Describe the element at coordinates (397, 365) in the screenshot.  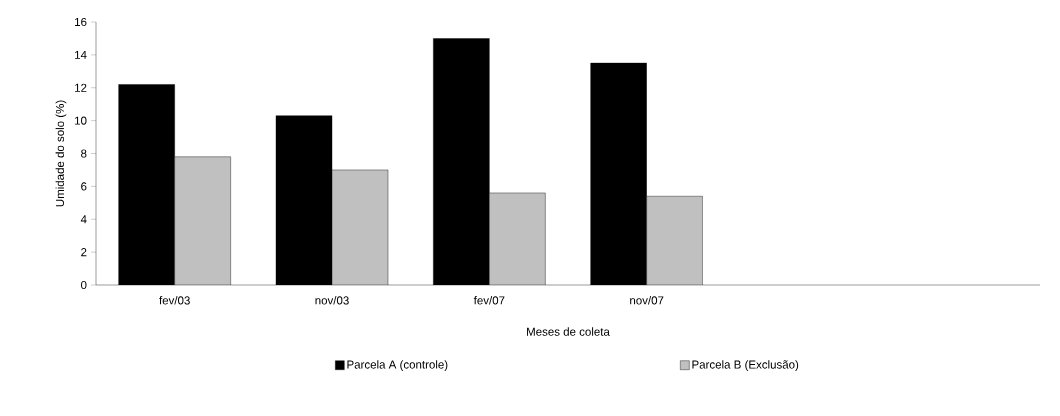
I see `legend-label: Parcela A (controle)` at that location.